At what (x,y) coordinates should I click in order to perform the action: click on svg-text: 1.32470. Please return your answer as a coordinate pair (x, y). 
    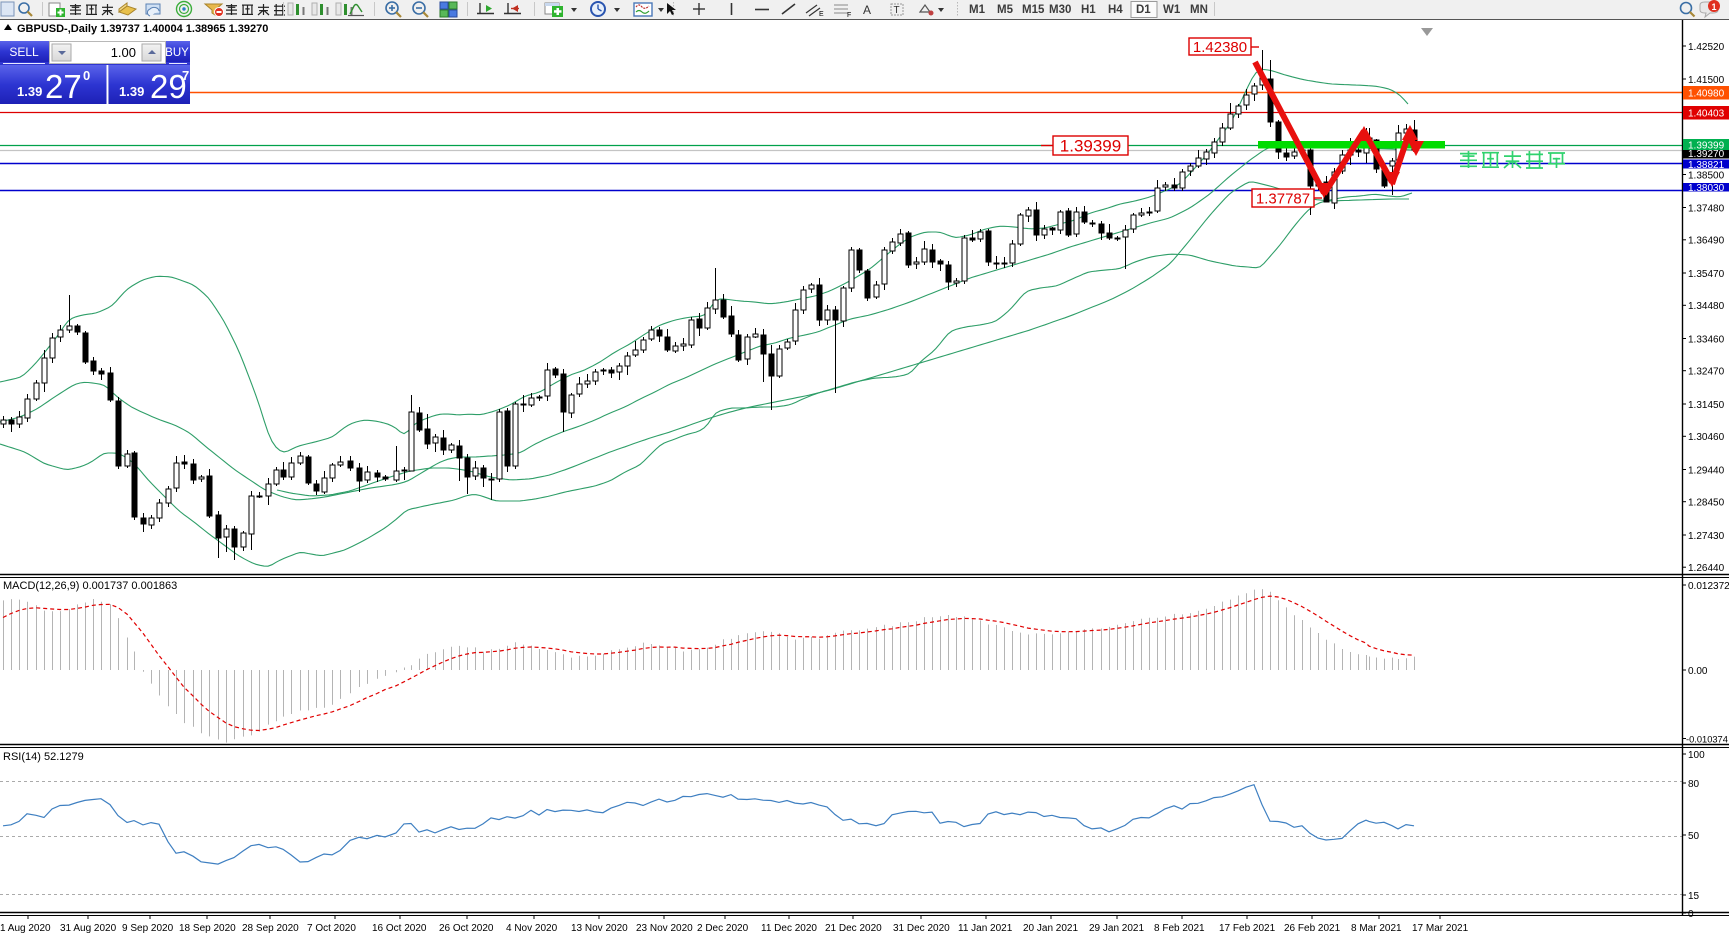
    Looking at the image, I should click on (1706, 372).